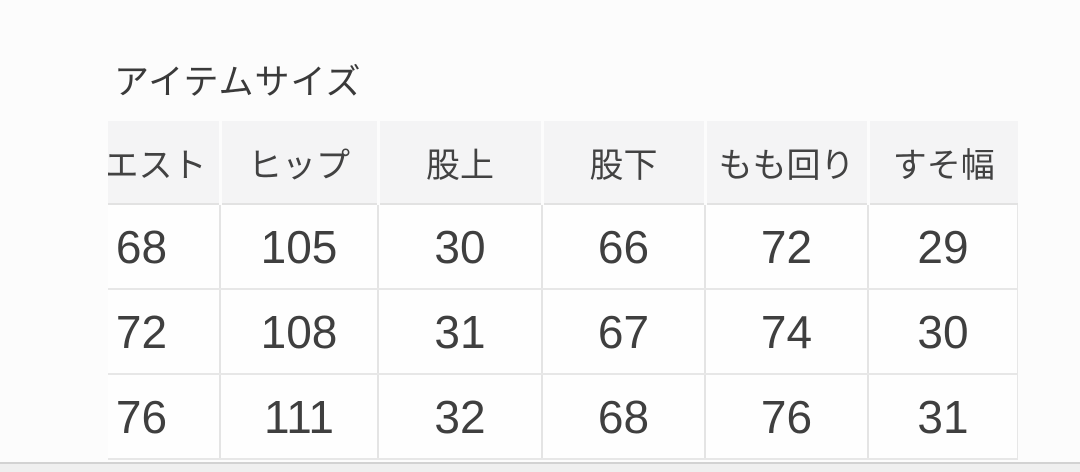 Image resolution: width=1080 pixels, height=472 pixels. I want to click on cell-waist: 72, so click(164, 332).